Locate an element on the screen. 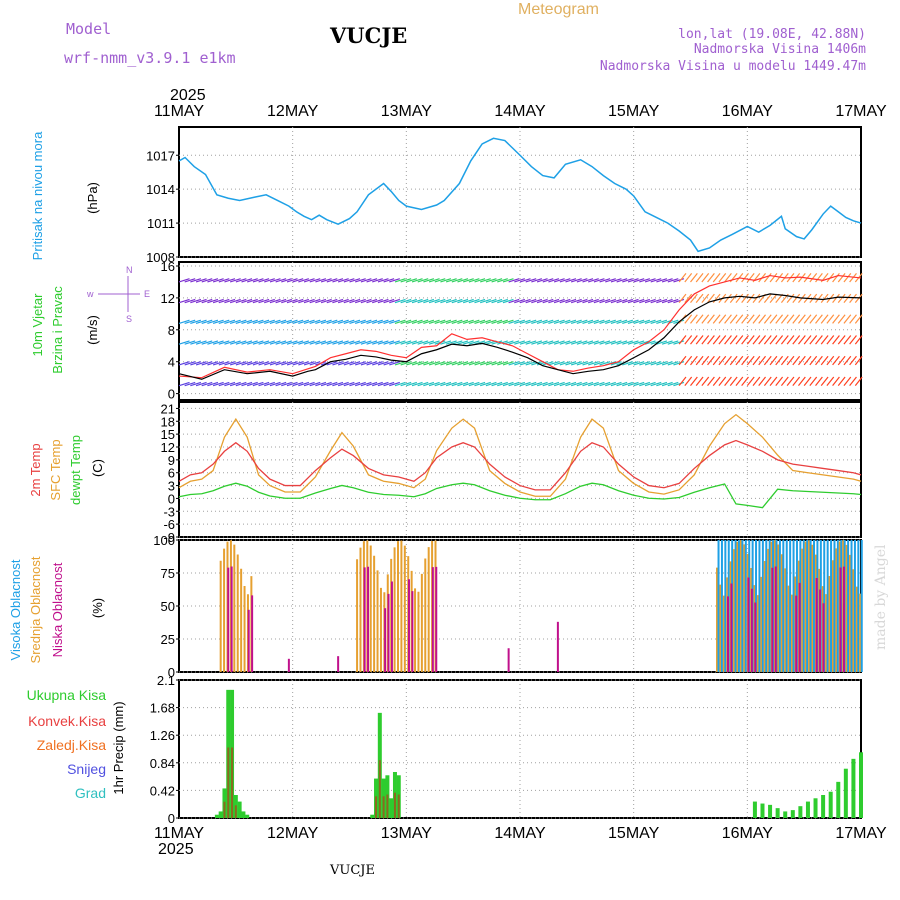  x-tick-label-bottom: 16MAY is located at coordinates (748, 833).